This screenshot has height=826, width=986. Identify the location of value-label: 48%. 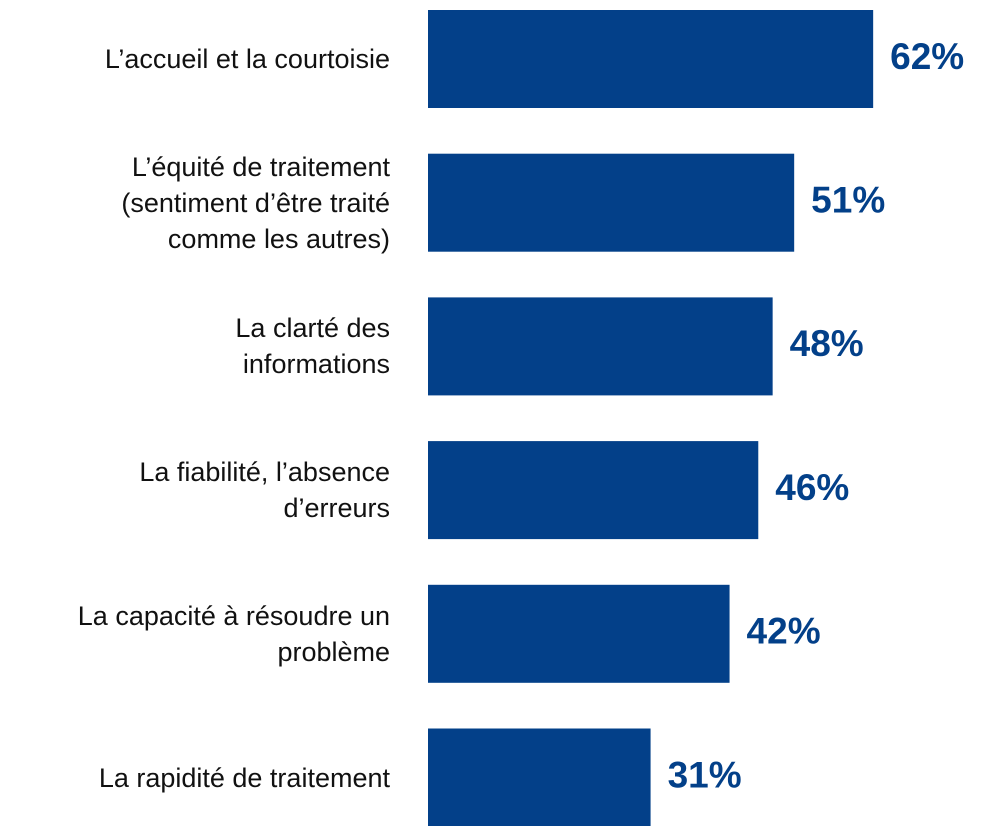
(827, 343).